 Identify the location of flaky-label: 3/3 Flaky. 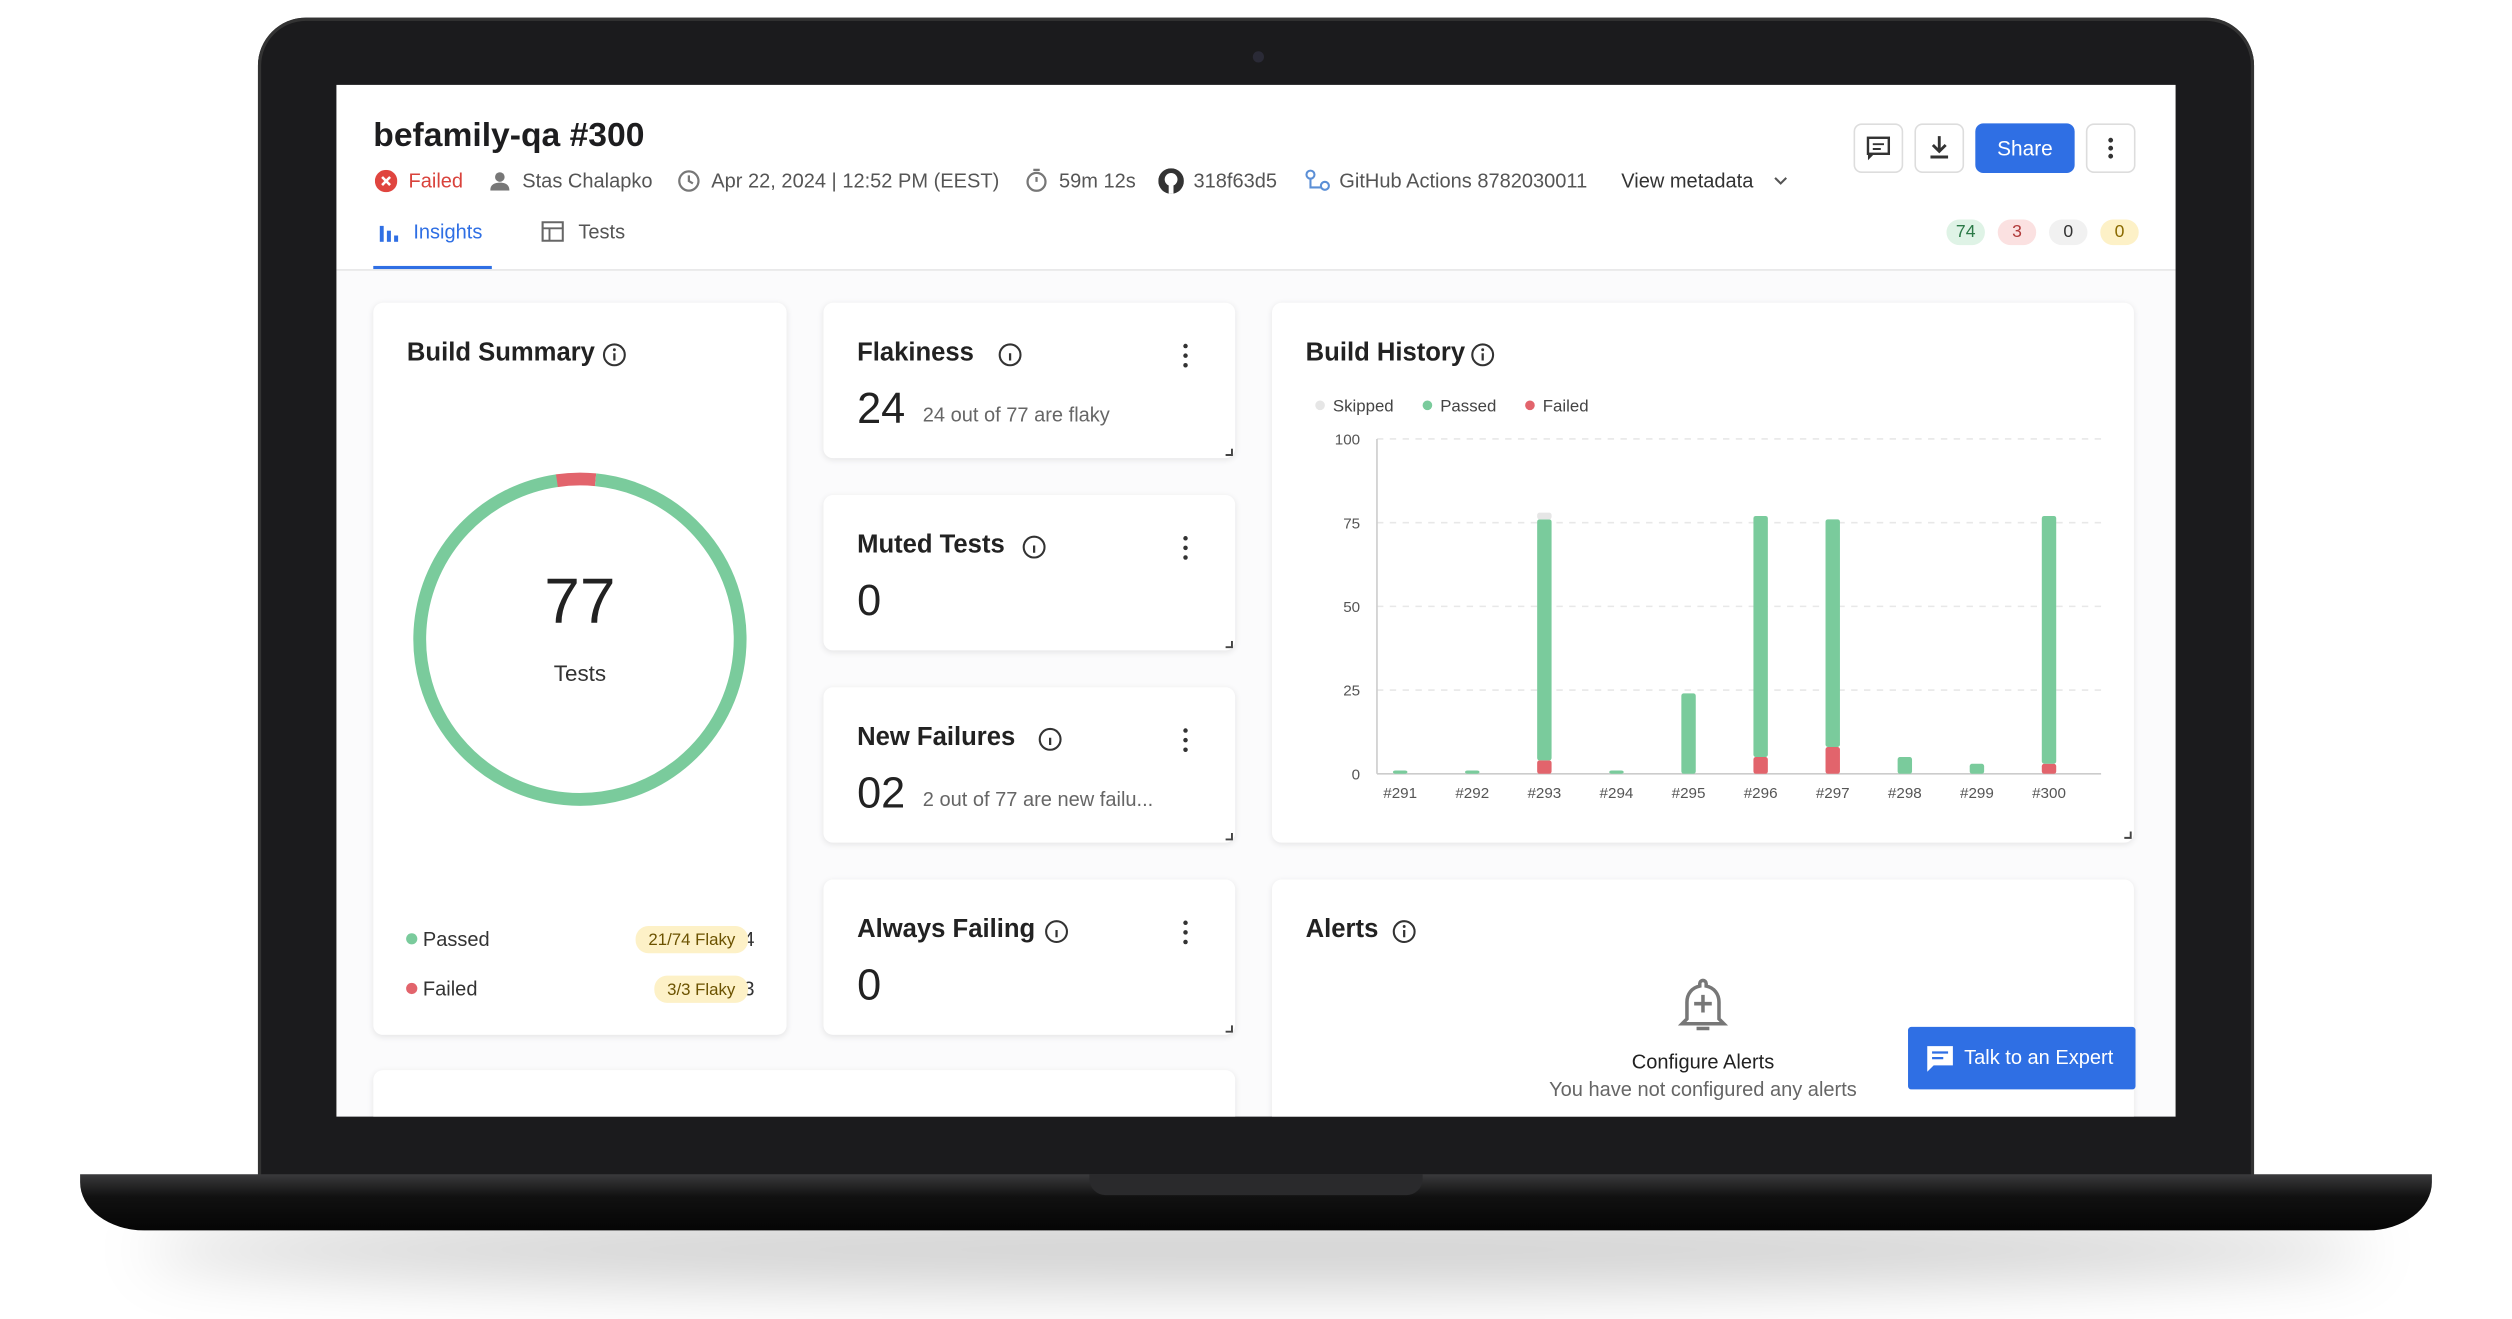
(701, 989).